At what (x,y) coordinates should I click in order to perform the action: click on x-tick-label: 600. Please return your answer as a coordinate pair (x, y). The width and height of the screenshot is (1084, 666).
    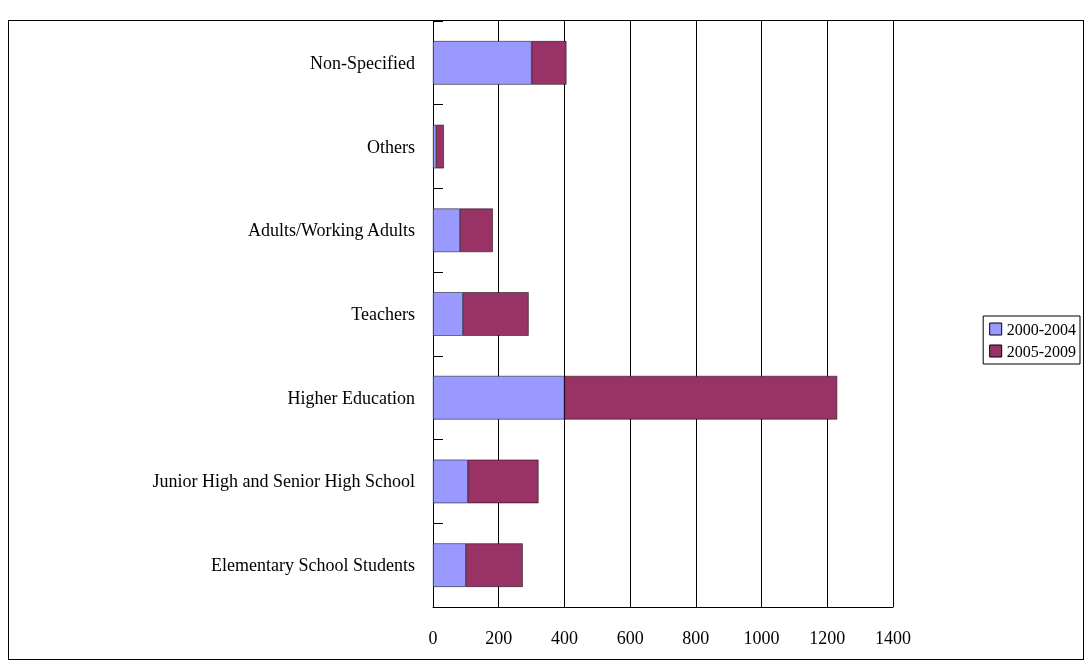
    Looking at the image, I should click on (630, 638).